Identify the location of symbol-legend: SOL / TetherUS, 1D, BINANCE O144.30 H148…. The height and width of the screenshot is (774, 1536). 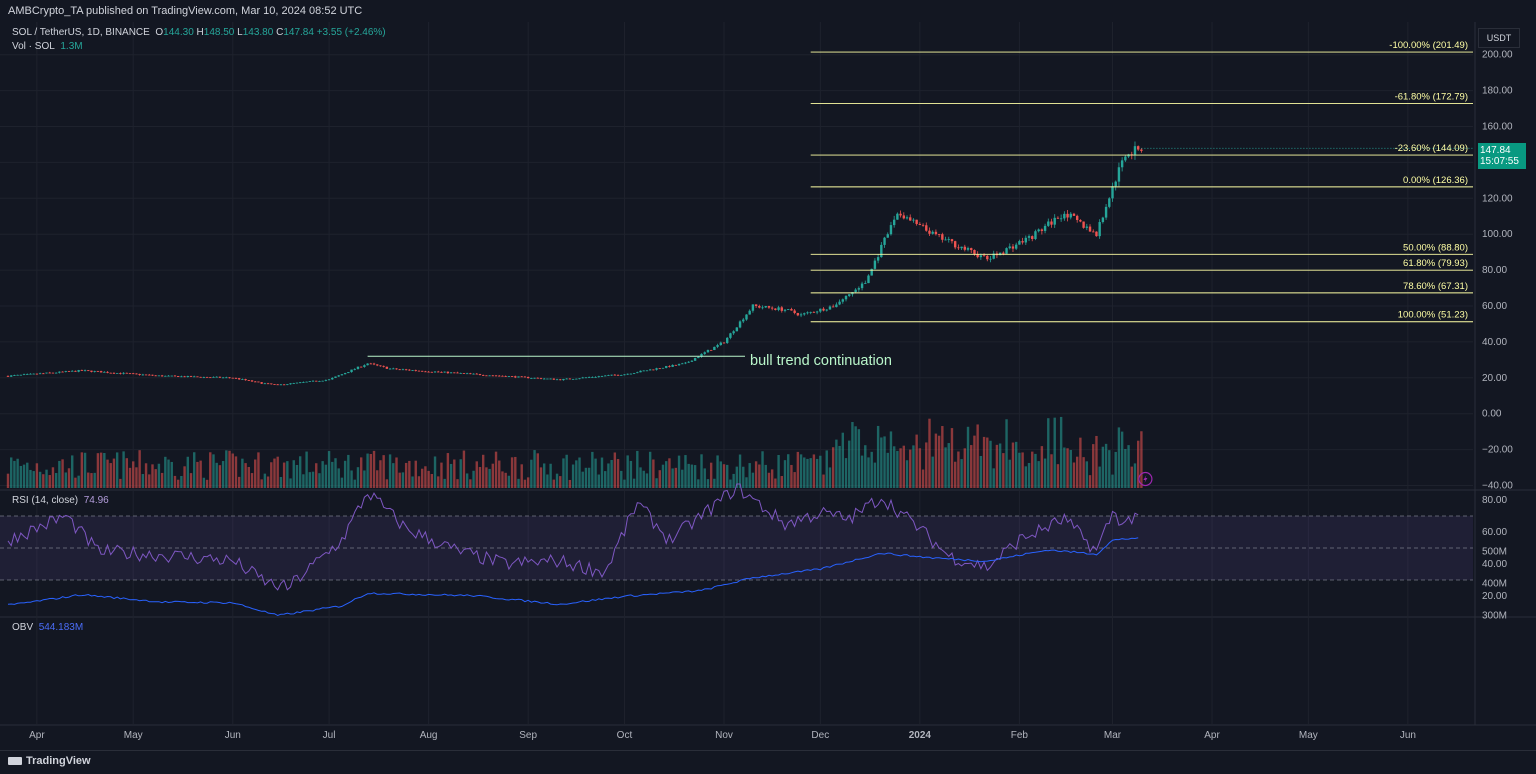
(199, 32).